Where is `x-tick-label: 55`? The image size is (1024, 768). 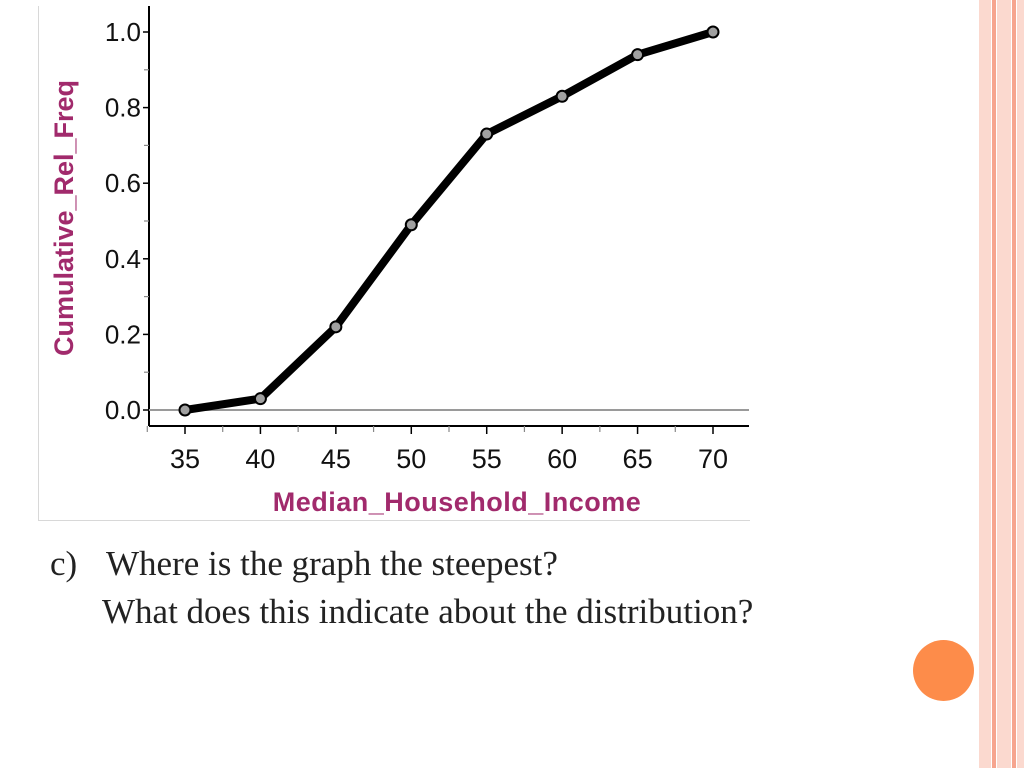
x-tick-label: 55 is located at coordinates (487, 459).